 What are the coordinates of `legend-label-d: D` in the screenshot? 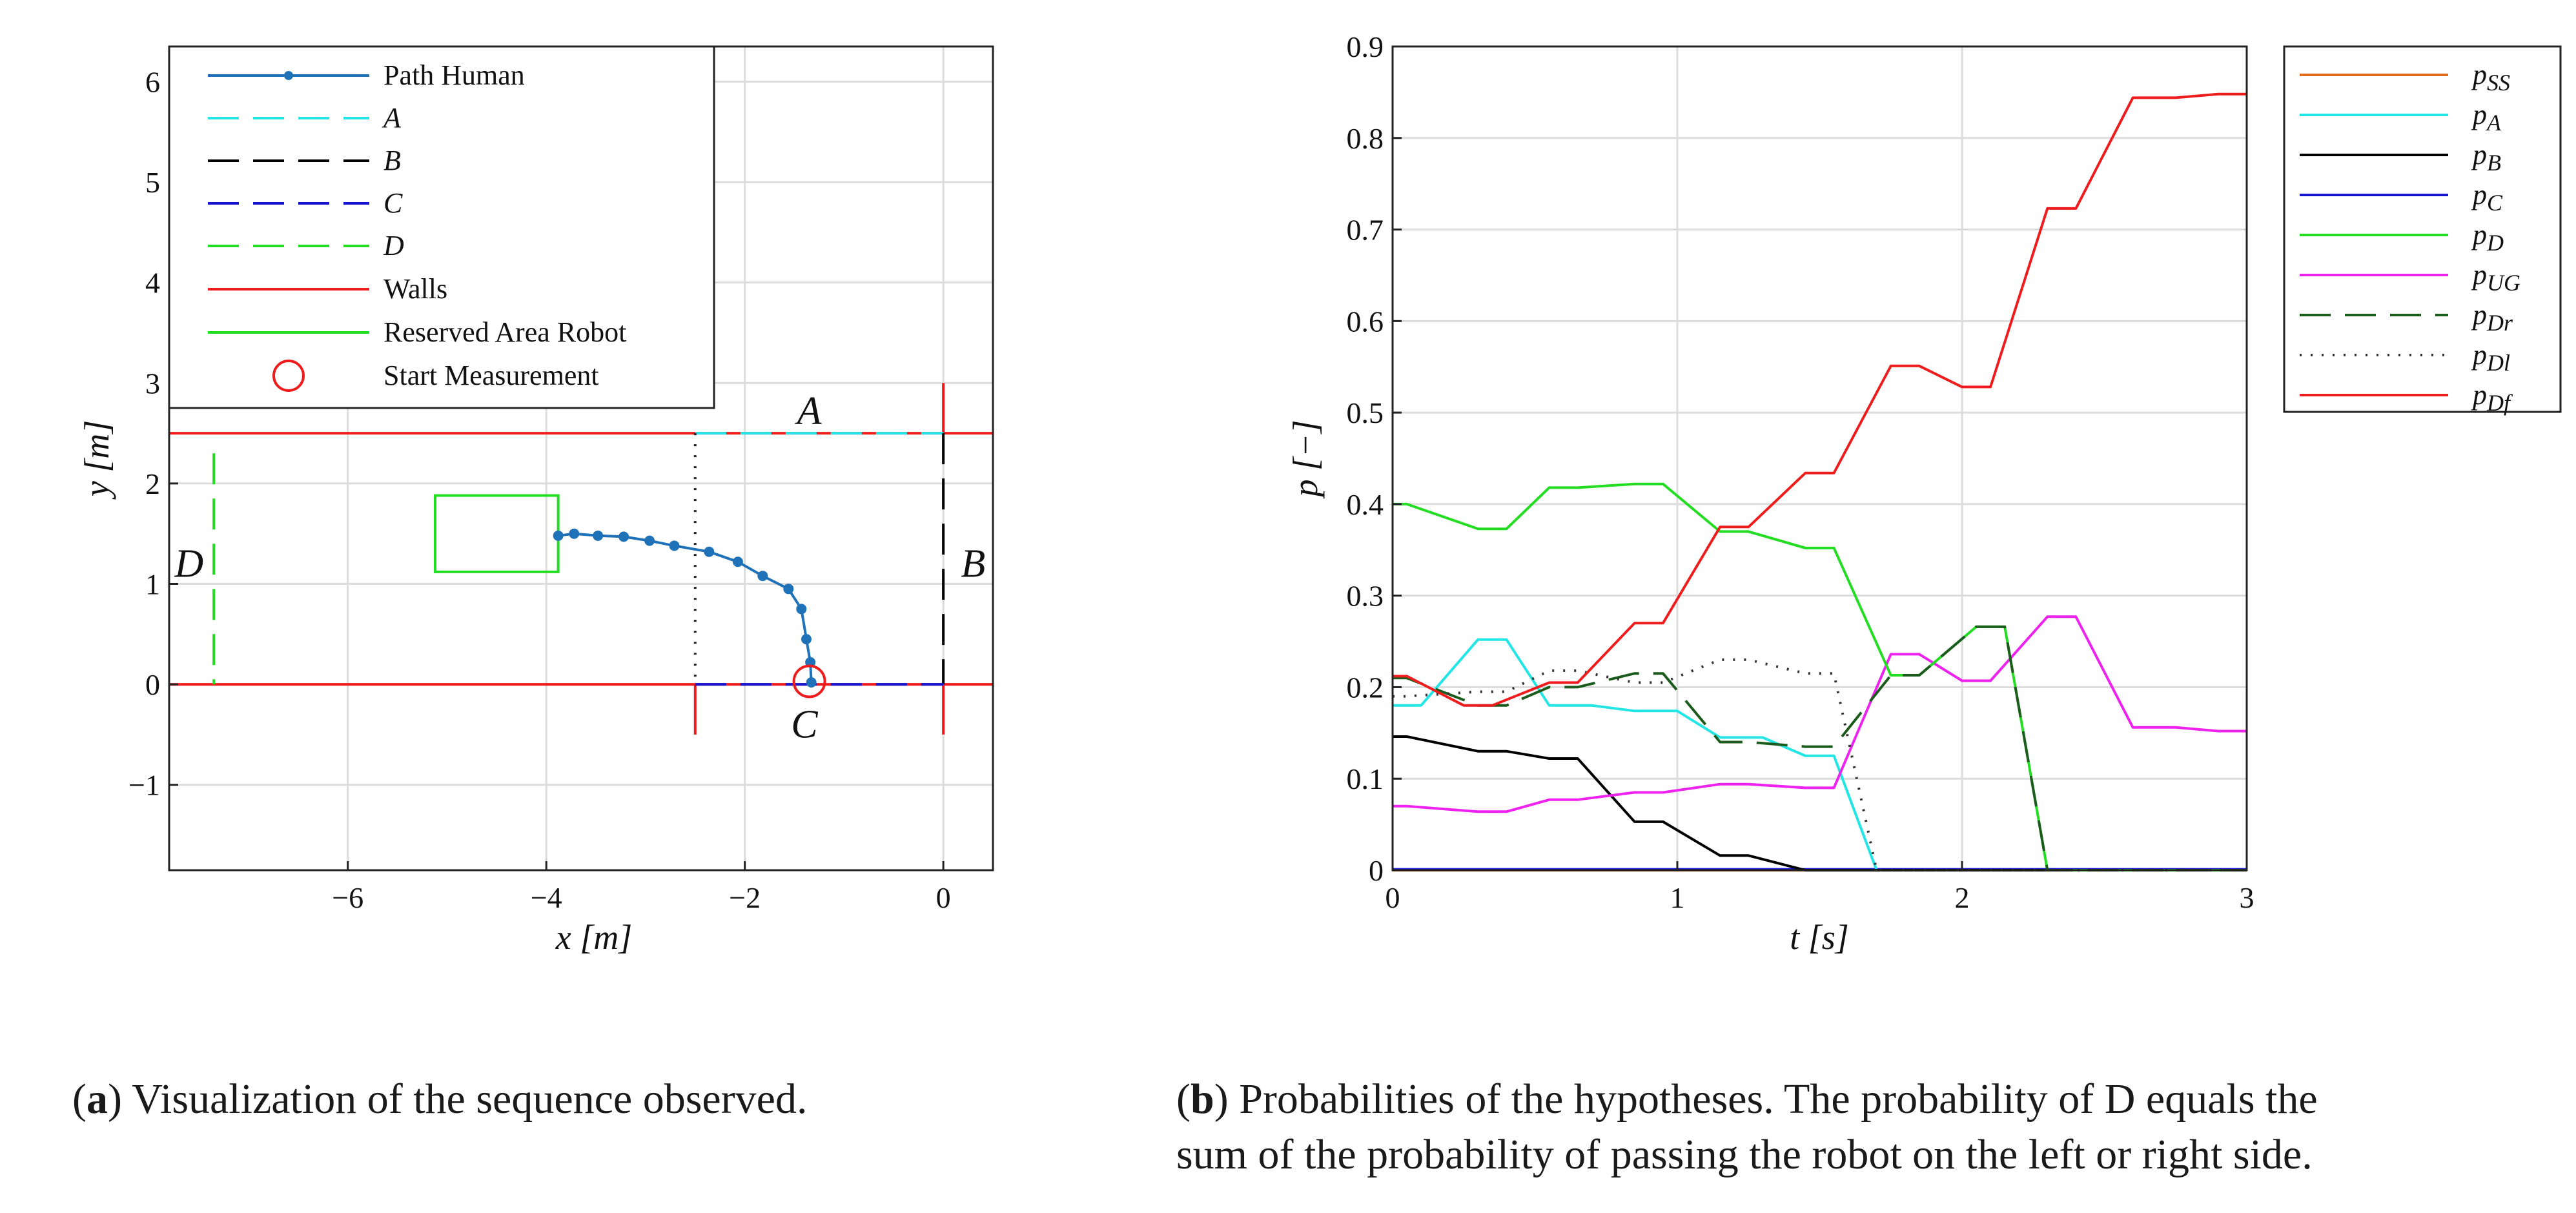 It's located at (394, 246).